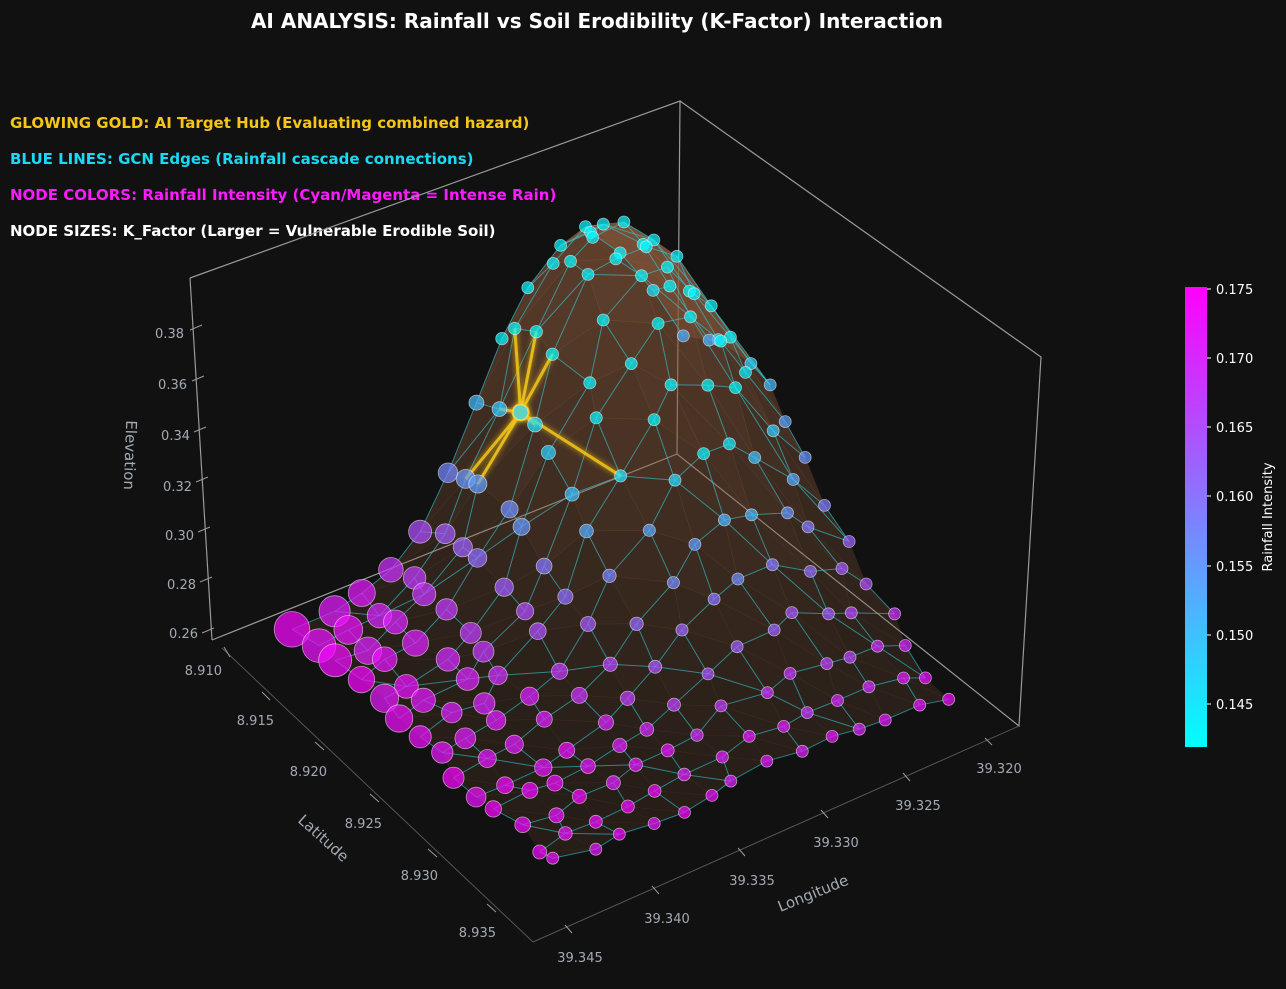  I want to click on colorbar-tick-5: 0.170, so click(1234, 359).